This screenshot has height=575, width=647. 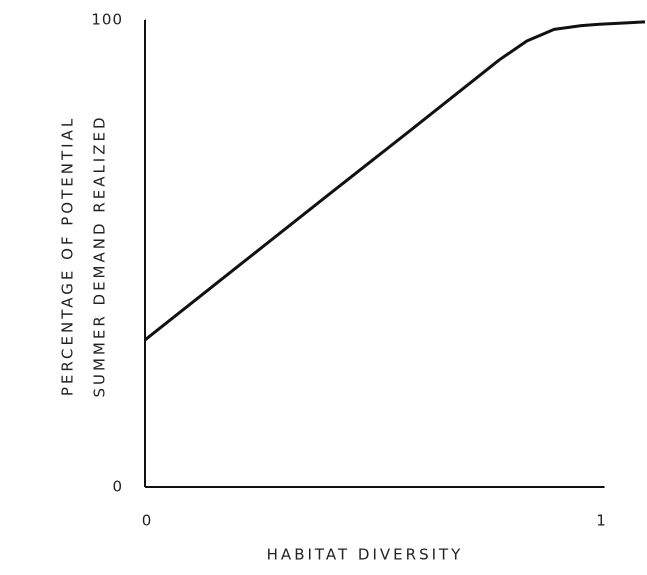 I want to click on y-axis-label: SUMMER DEMAND REALIZED, so click(x=100, y=255).